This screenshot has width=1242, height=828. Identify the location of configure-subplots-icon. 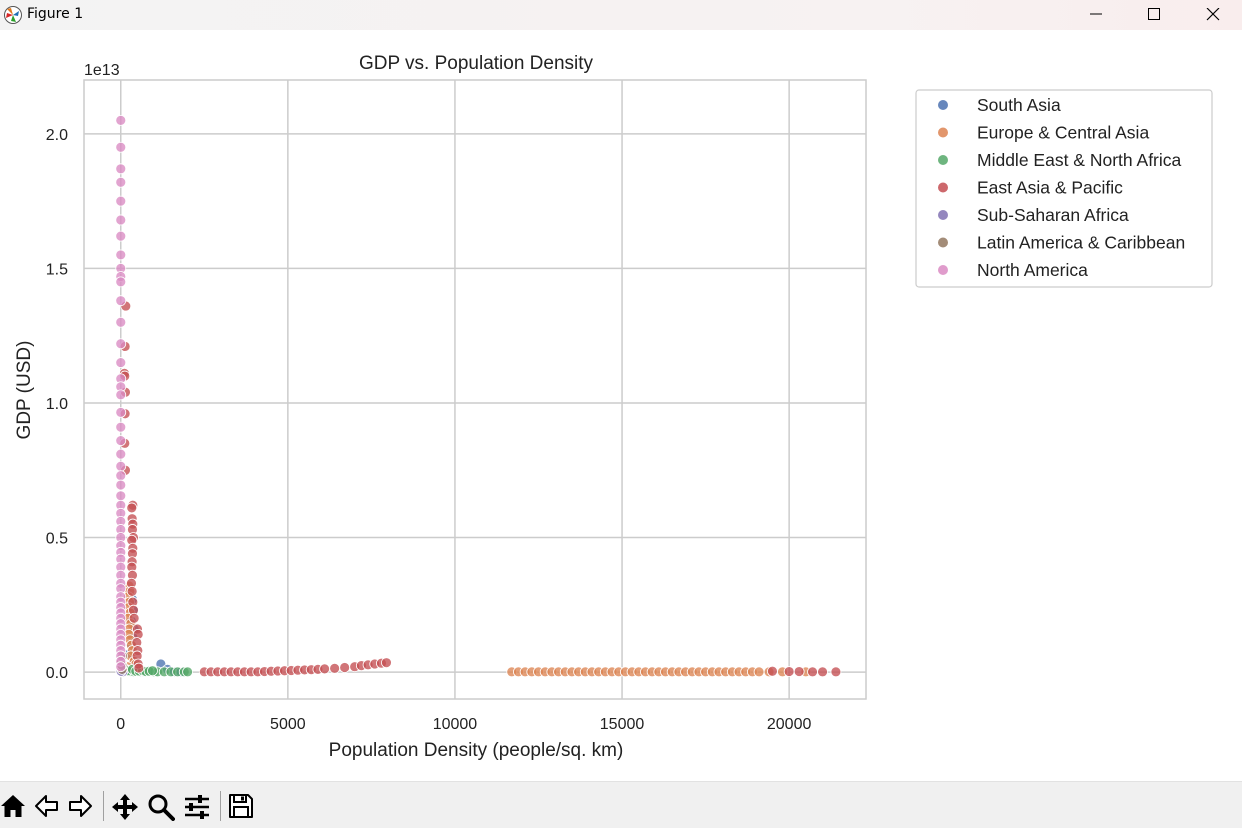
(197, 807).